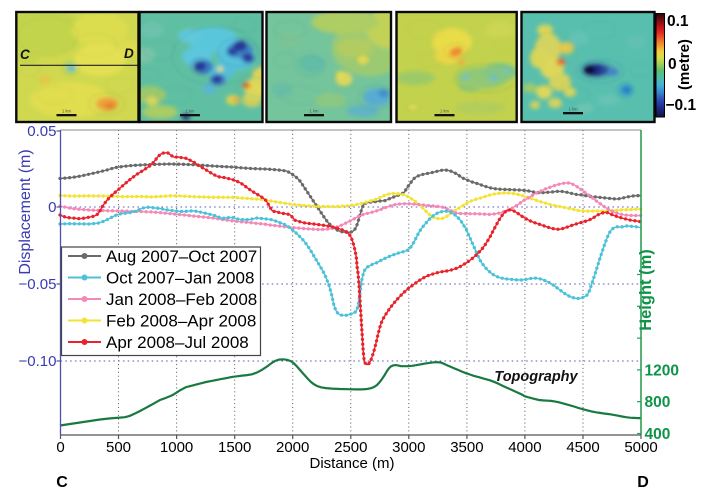 The image size is (705, 499). What do you see at coordinates (466, 447) in the screenshot?
I see `svg-text: 3500` at bounding box center [466, 447].